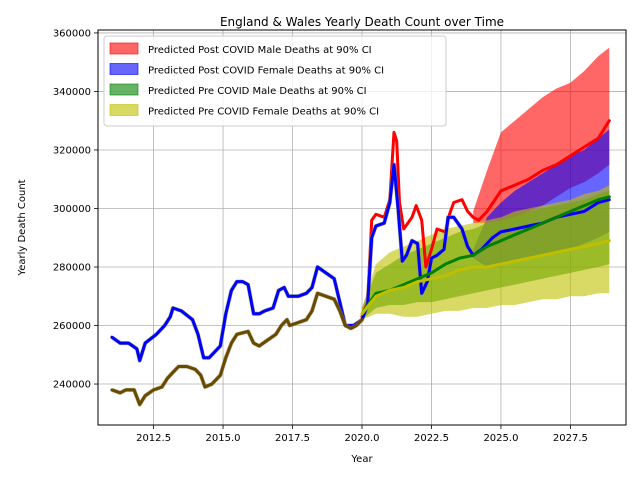 The image size is (640, 480). What do you see at coordinates (292, 438) in the screenshot?
I see `x-tick-label: 2017.5` at bounding box center [292, 438].